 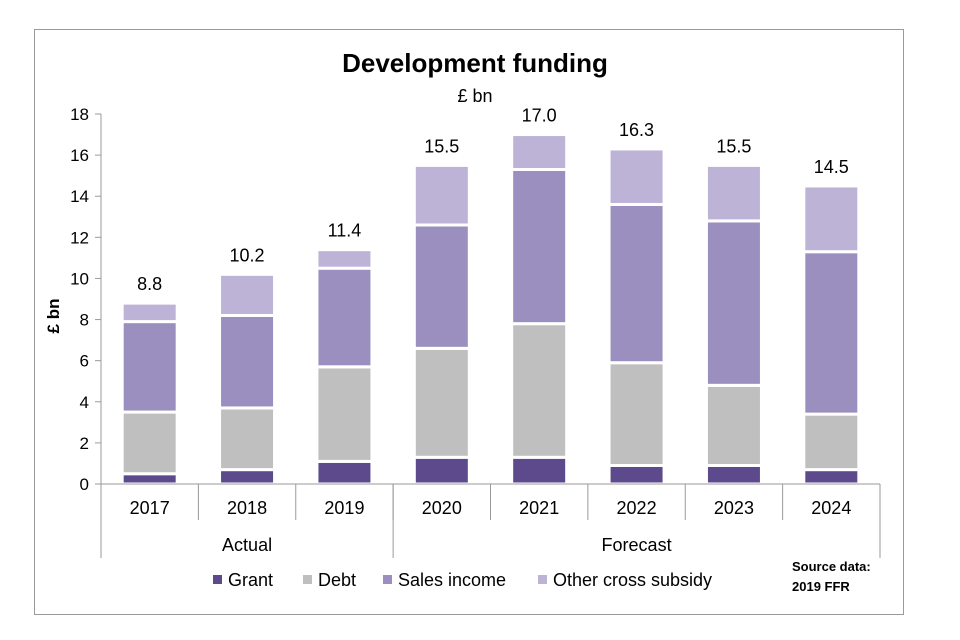 I want to click on x-tick-label: 2020, so click(x=442, y=508).